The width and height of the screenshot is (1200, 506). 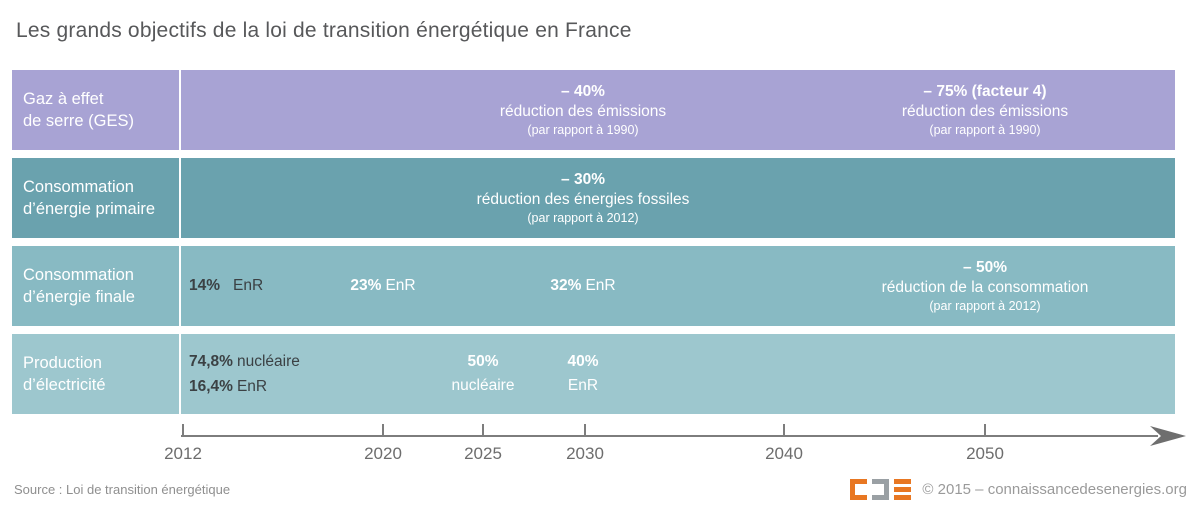 What do you see at coordinates (582, 374) in the screenshot?
I see `mark-enr-2030-elec: 40% EnR` at bounding box center [582, 374].